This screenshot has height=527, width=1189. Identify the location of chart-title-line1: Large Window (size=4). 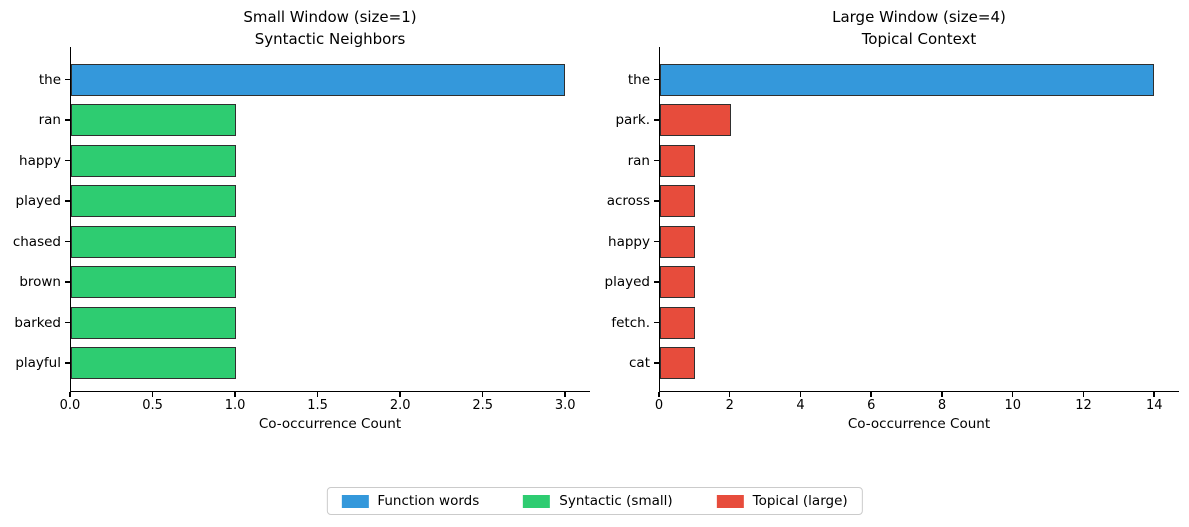
(919, 17).